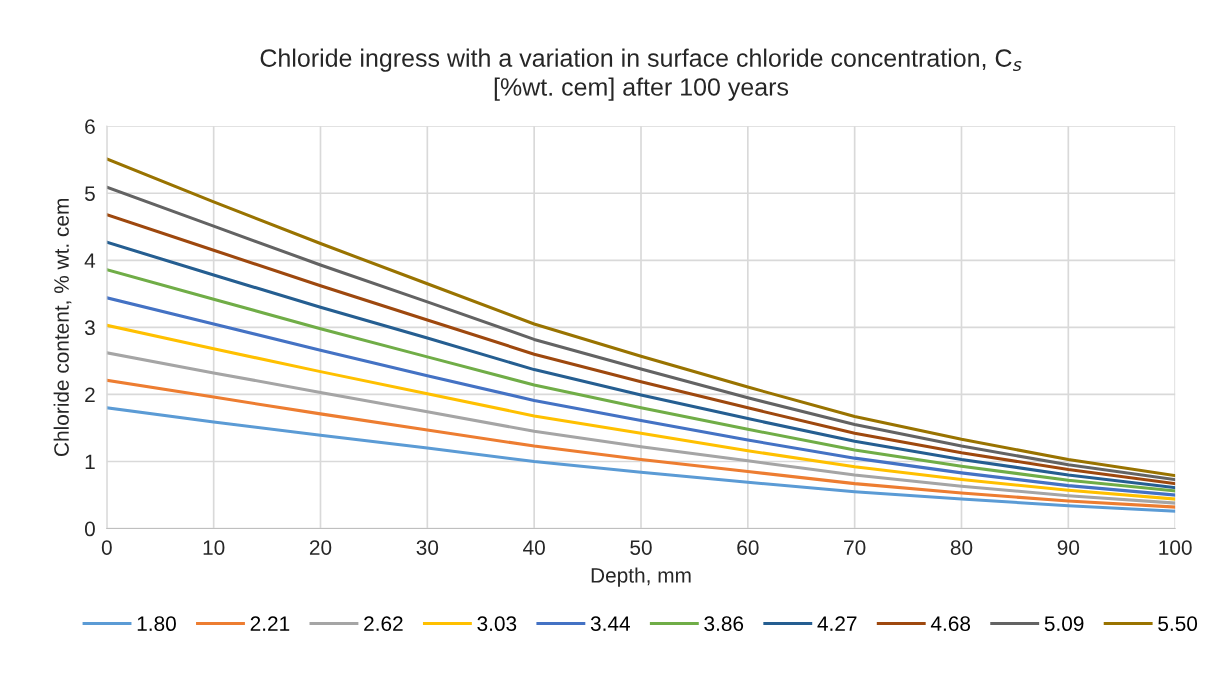  Describe the element at coordinates (214, 547) in the screenshot. I see `x-tick-label: 10` at that location.